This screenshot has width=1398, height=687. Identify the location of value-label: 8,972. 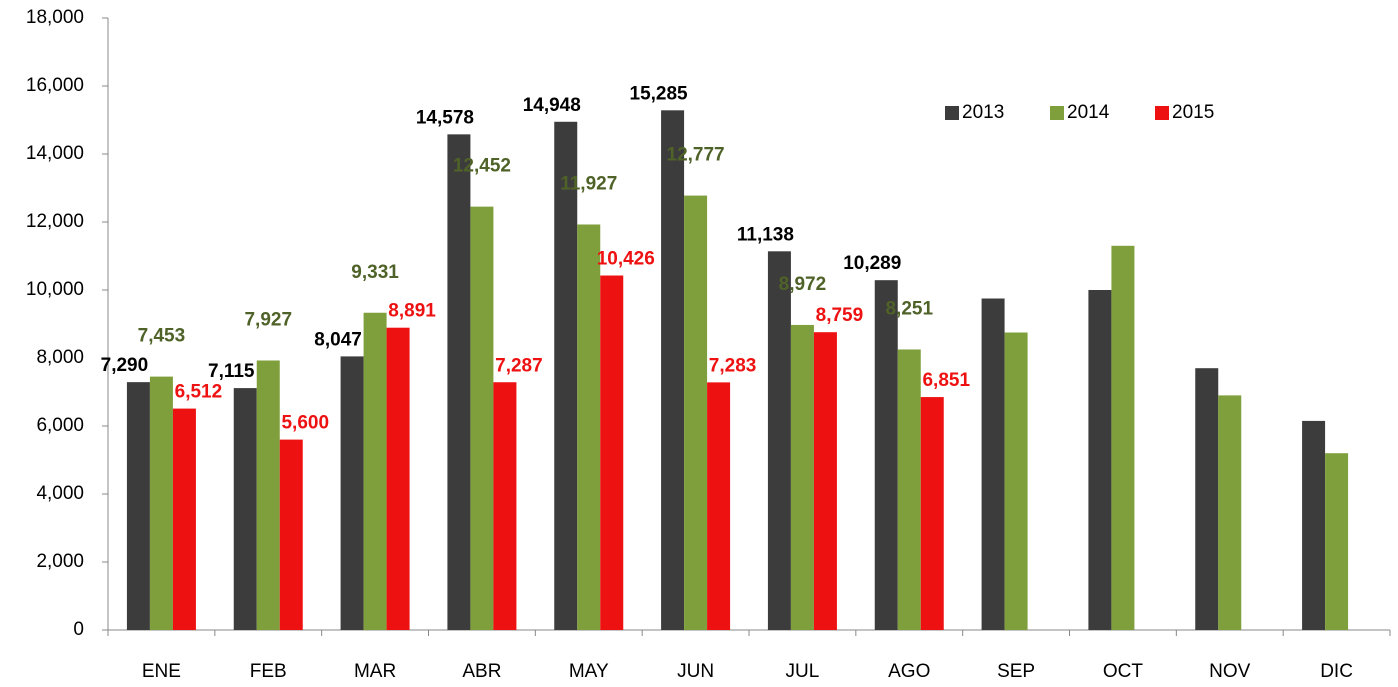
(803, 284).